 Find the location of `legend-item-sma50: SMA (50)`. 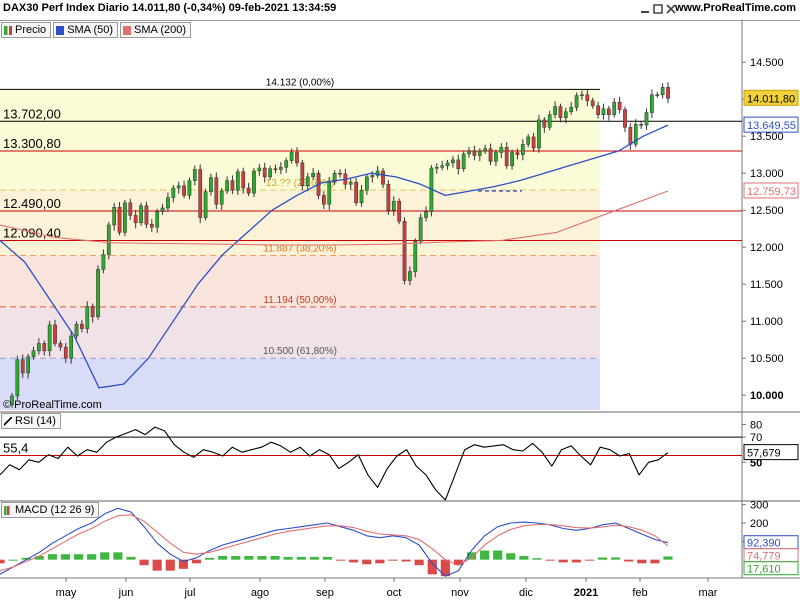

legend-item-sma50: SMA (50) is located at coordinates (86, 30).